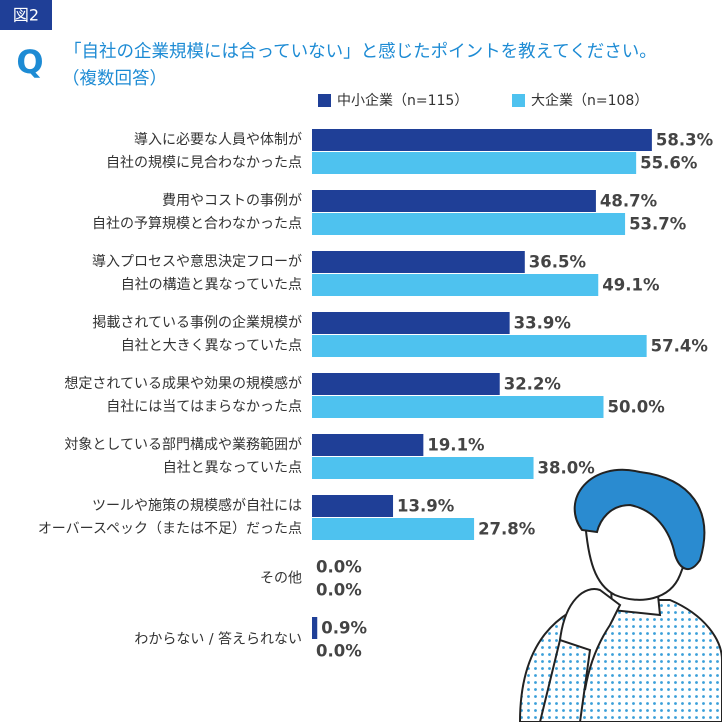 The image size is (722, 722). What do you see at coordinates (426, 506) in the screenshot?
I see `value-label: 13.9%` at bounding box center [426, 506].